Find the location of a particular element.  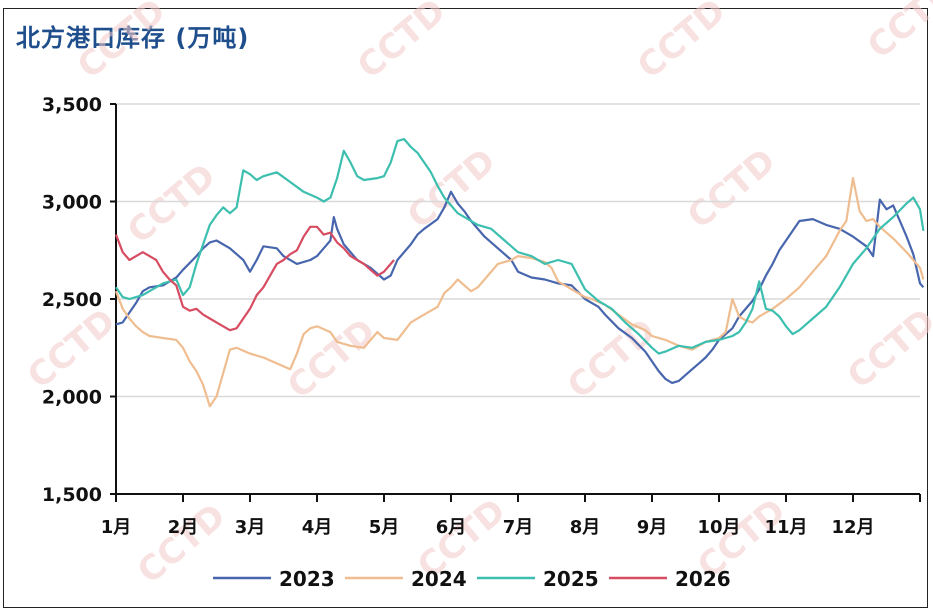

x-axis-ticks: 1月 2月 3月 4月 5月 6月 7月 8月 9月 10月 11月 12月 is located at coordinates (511, 516).